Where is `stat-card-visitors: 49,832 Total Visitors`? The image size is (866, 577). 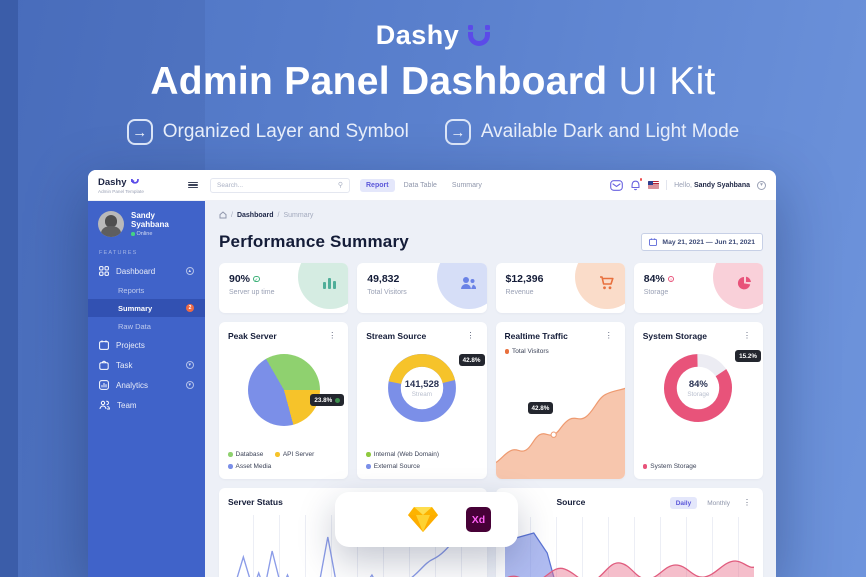
stat-card-visitors: 49,832 Total Visitors is located at coordinates (422, 288).